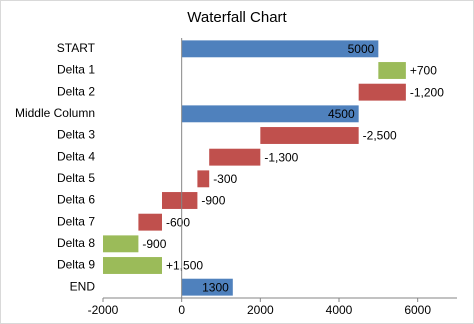 This screenshot has height=324, width=474. What do you see at coordinates (76, 48) in the screenshot?
I see `y-tick-label: START` at bounding box center [76, 48].